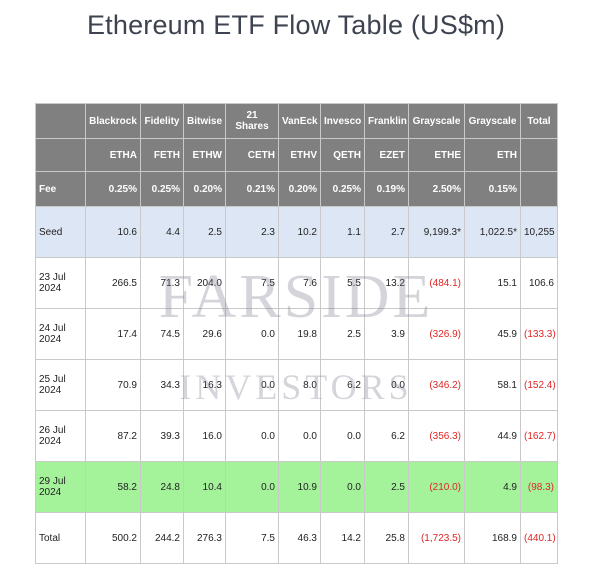 The width and height of the screenshot is (592, 581). I want to click on table-cell: FETH, so click(162, 155).